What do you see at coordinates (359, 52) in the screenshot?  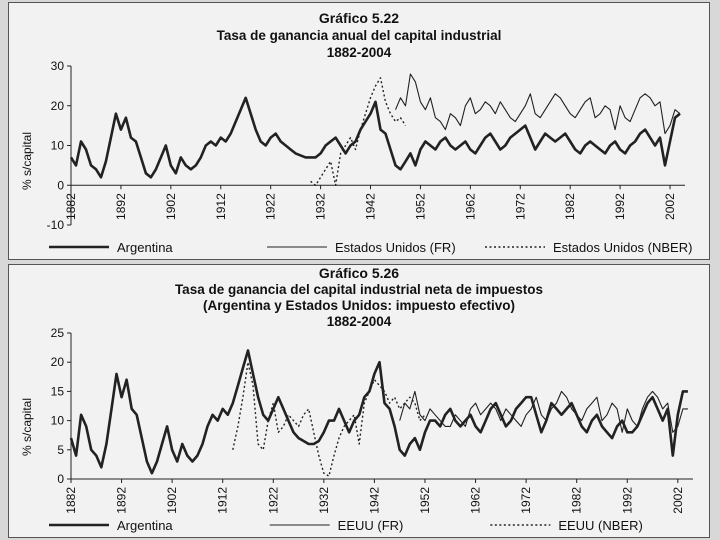 I see `chart-subtitle-2: 1882-2004` at bounding box center [359, 52].